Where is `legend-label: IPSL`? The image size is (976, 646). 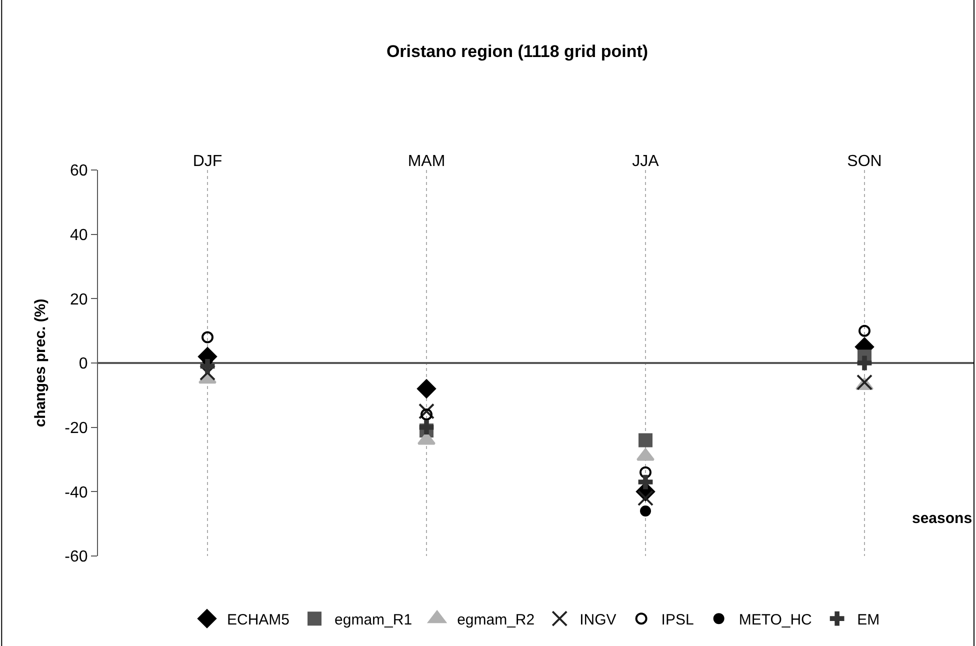
legend-label: IPSL is located at coordinates (677, 619).